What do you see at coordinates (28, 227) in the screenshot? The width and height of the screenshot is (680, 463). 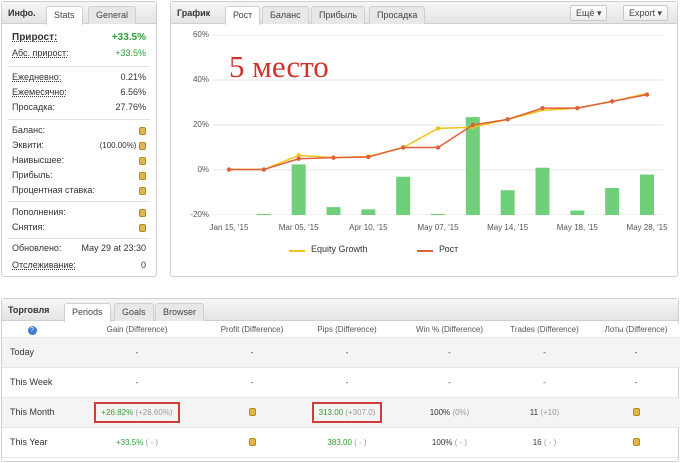 I see `withdrawals-label: Снятия:` at bounding box center [28, 227].